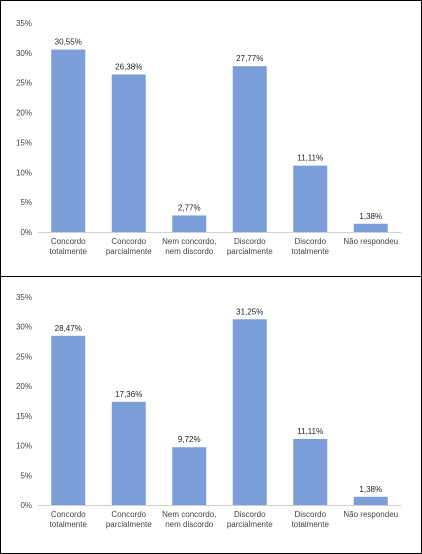 The image size is (422, 554). I want to click on data-label: 17,36%, so click(128, 394).